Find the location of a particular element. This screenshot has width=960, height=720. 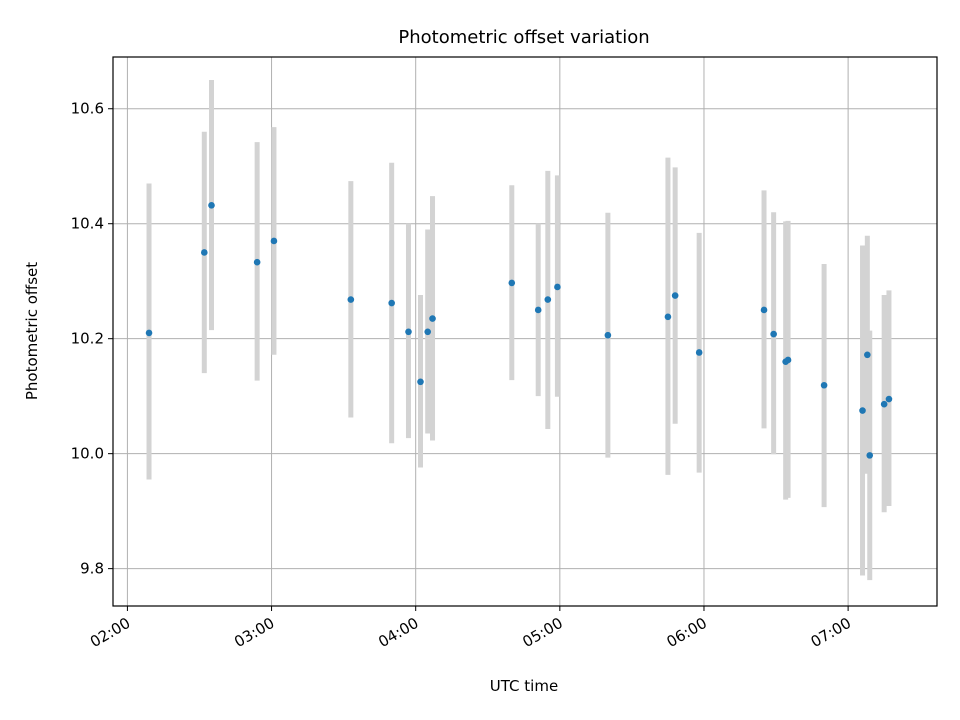

x-tick-label: 06:00 is located at coordinates (687, 632).